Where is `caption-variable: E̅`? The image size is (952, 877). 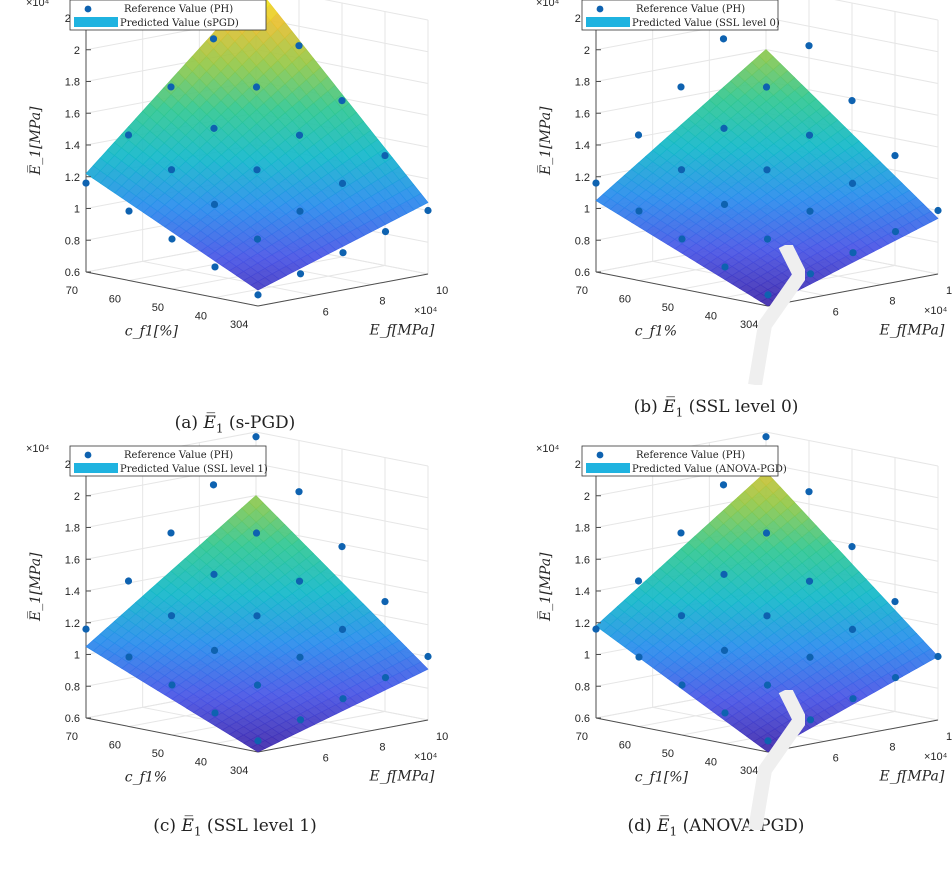 caption-variable: E̅ is located at coordinates (187, 826).